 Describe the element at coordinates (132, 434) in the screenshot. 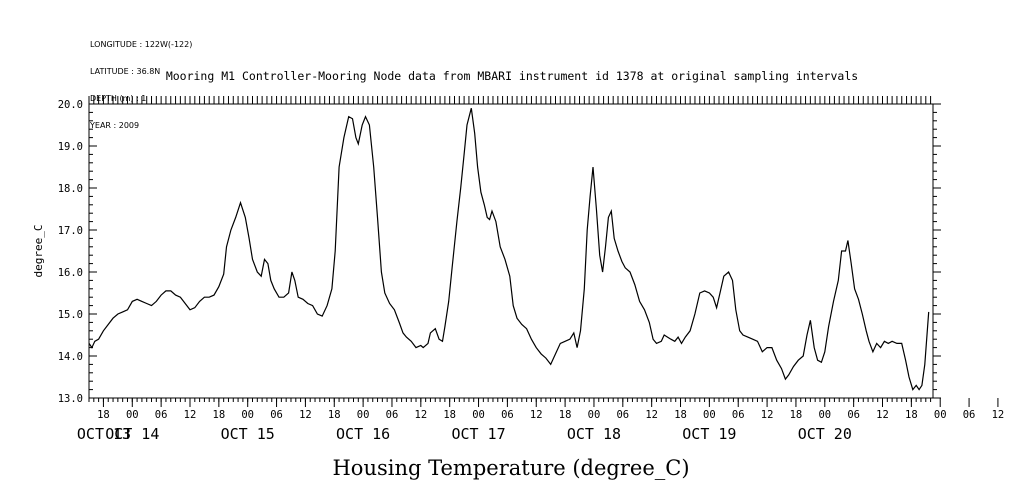

I see `x-day-label: OCT 14` at that location.